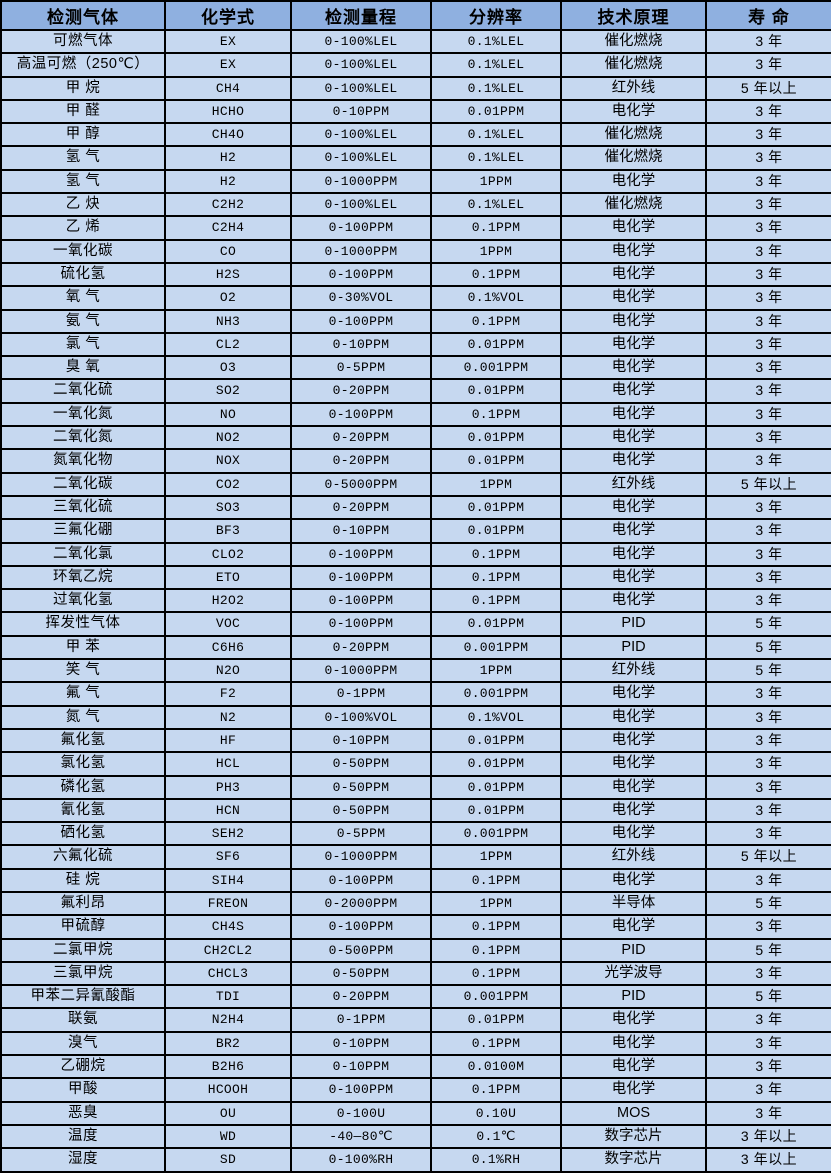 This screenshot has width=831, height=1173. I want to click on cell-resolution: 0.1%RH, so click(496, 1160).